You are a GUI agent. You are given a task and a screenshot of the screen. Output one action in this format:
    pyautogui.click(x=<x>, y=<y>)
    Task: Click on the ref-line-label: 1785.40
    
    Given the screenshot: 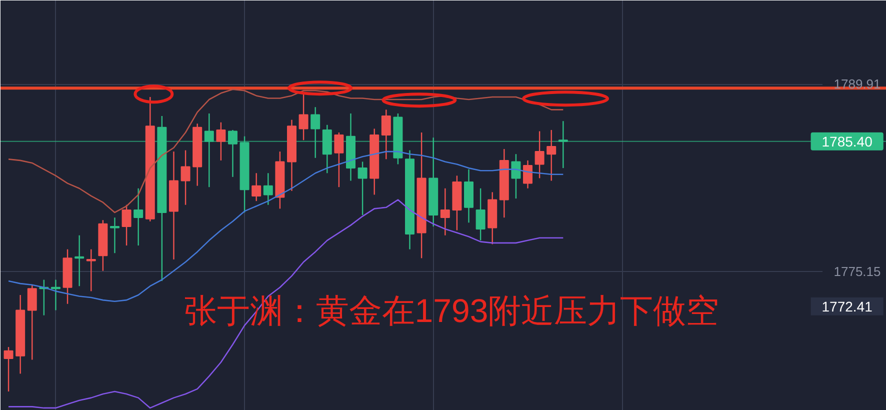 What is the action you would take?
    pyautogui.click(x=847, y=141)
    